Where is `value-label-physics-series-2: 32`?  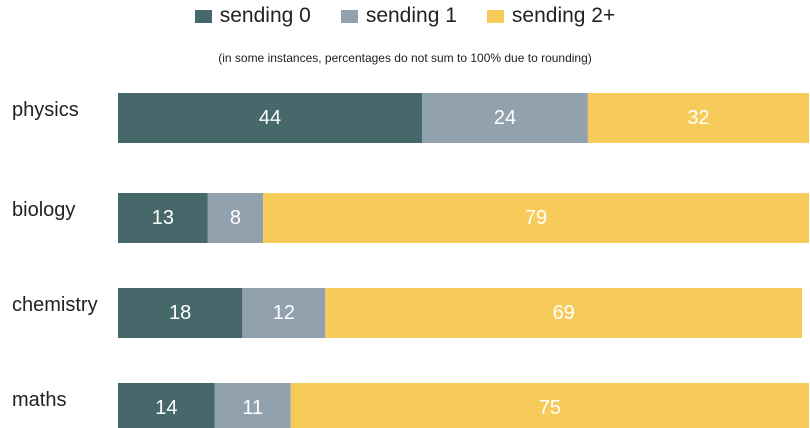
value-label-physics-series-2: 32 is located at coordinates (698, 118).